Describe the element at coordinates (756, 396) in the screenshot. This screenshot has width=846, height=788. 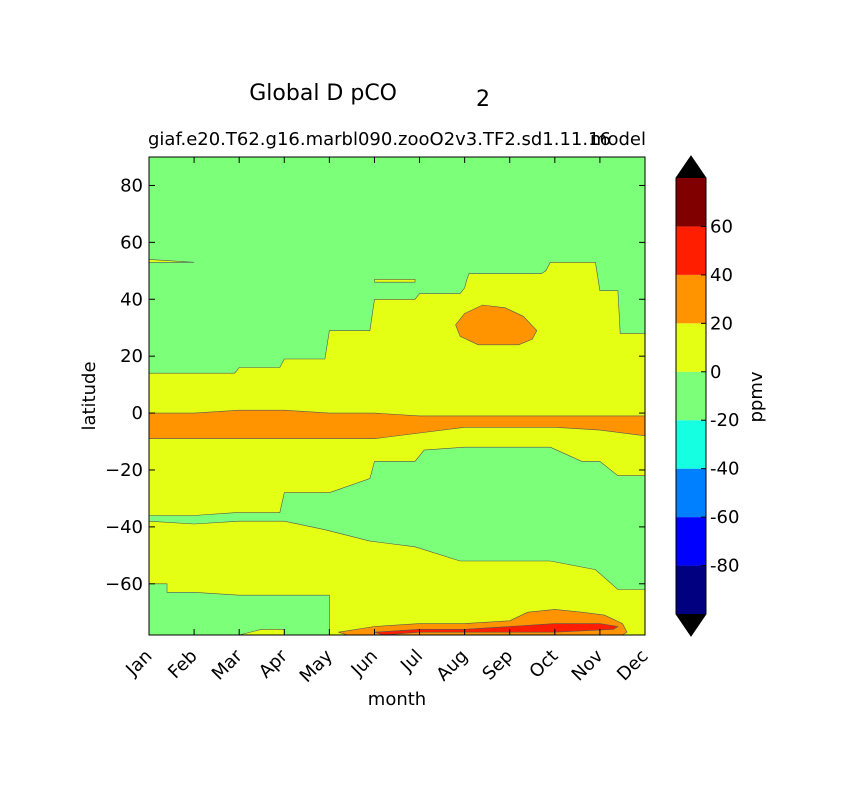
I see `colorbar-label: ppmv` at that location.